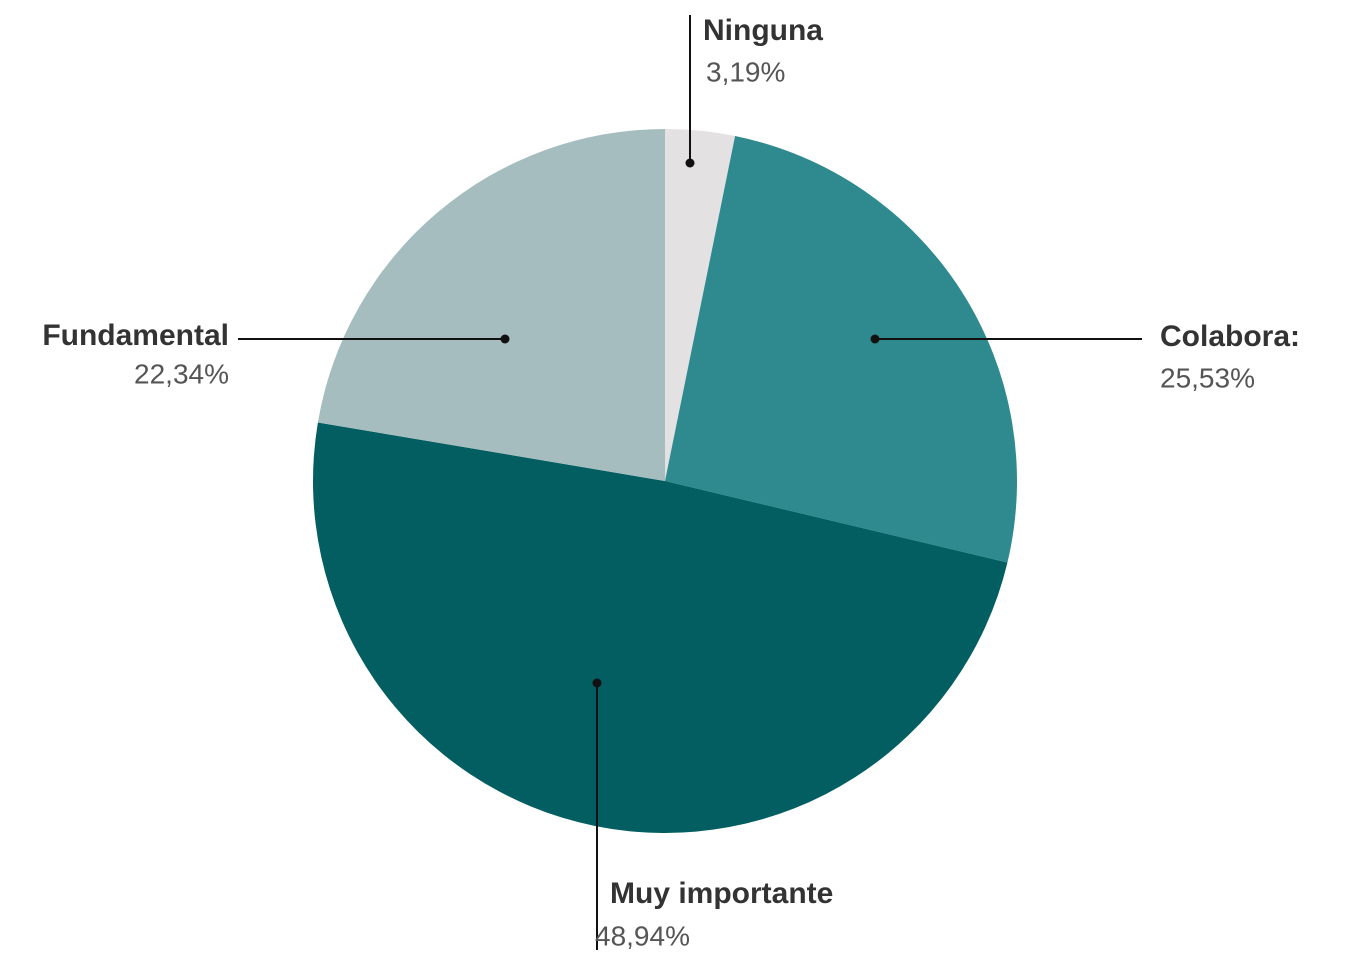 Image resolution: width=1352 pixels, height=965 pixels. Describe the element at coordinates (763, 30) in the screenshot. I see `slice-label: Ninguna` at that location.